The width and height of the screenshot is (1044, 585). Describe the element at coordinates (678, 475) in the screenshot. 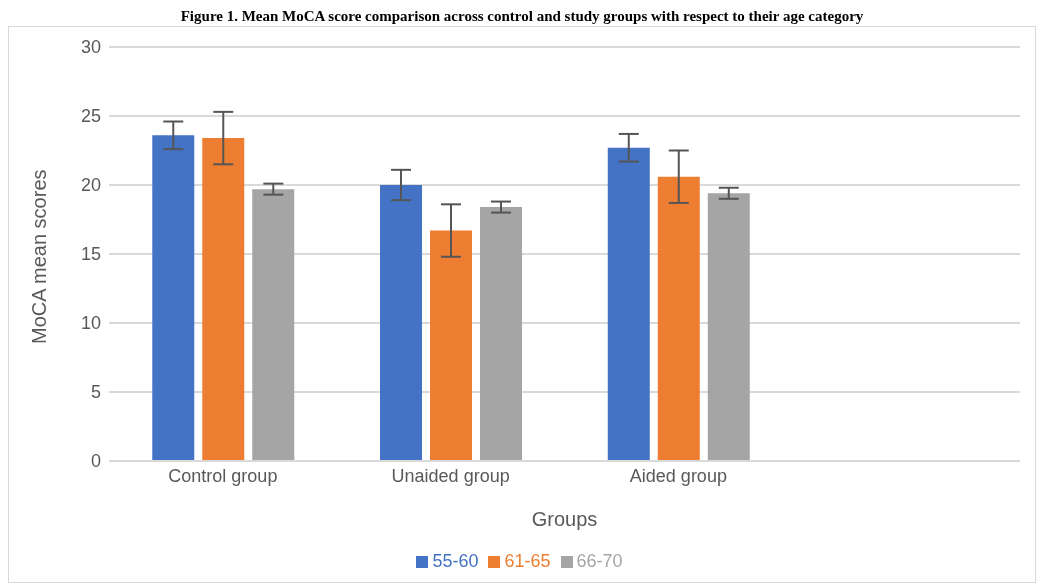

I see `x-tick-label: Aided group` at that location.